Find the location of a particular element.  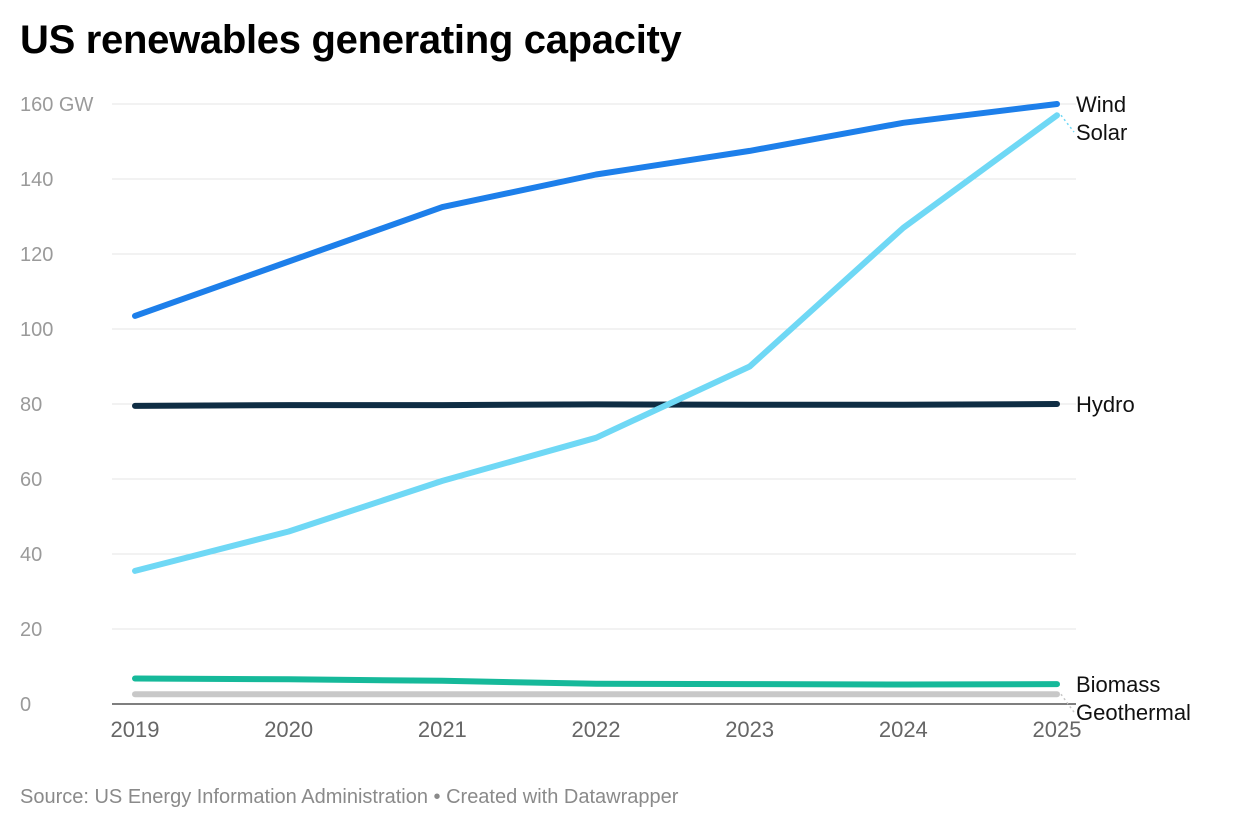

x-tick-label: 2025 is located at coordinates (1057, 729).